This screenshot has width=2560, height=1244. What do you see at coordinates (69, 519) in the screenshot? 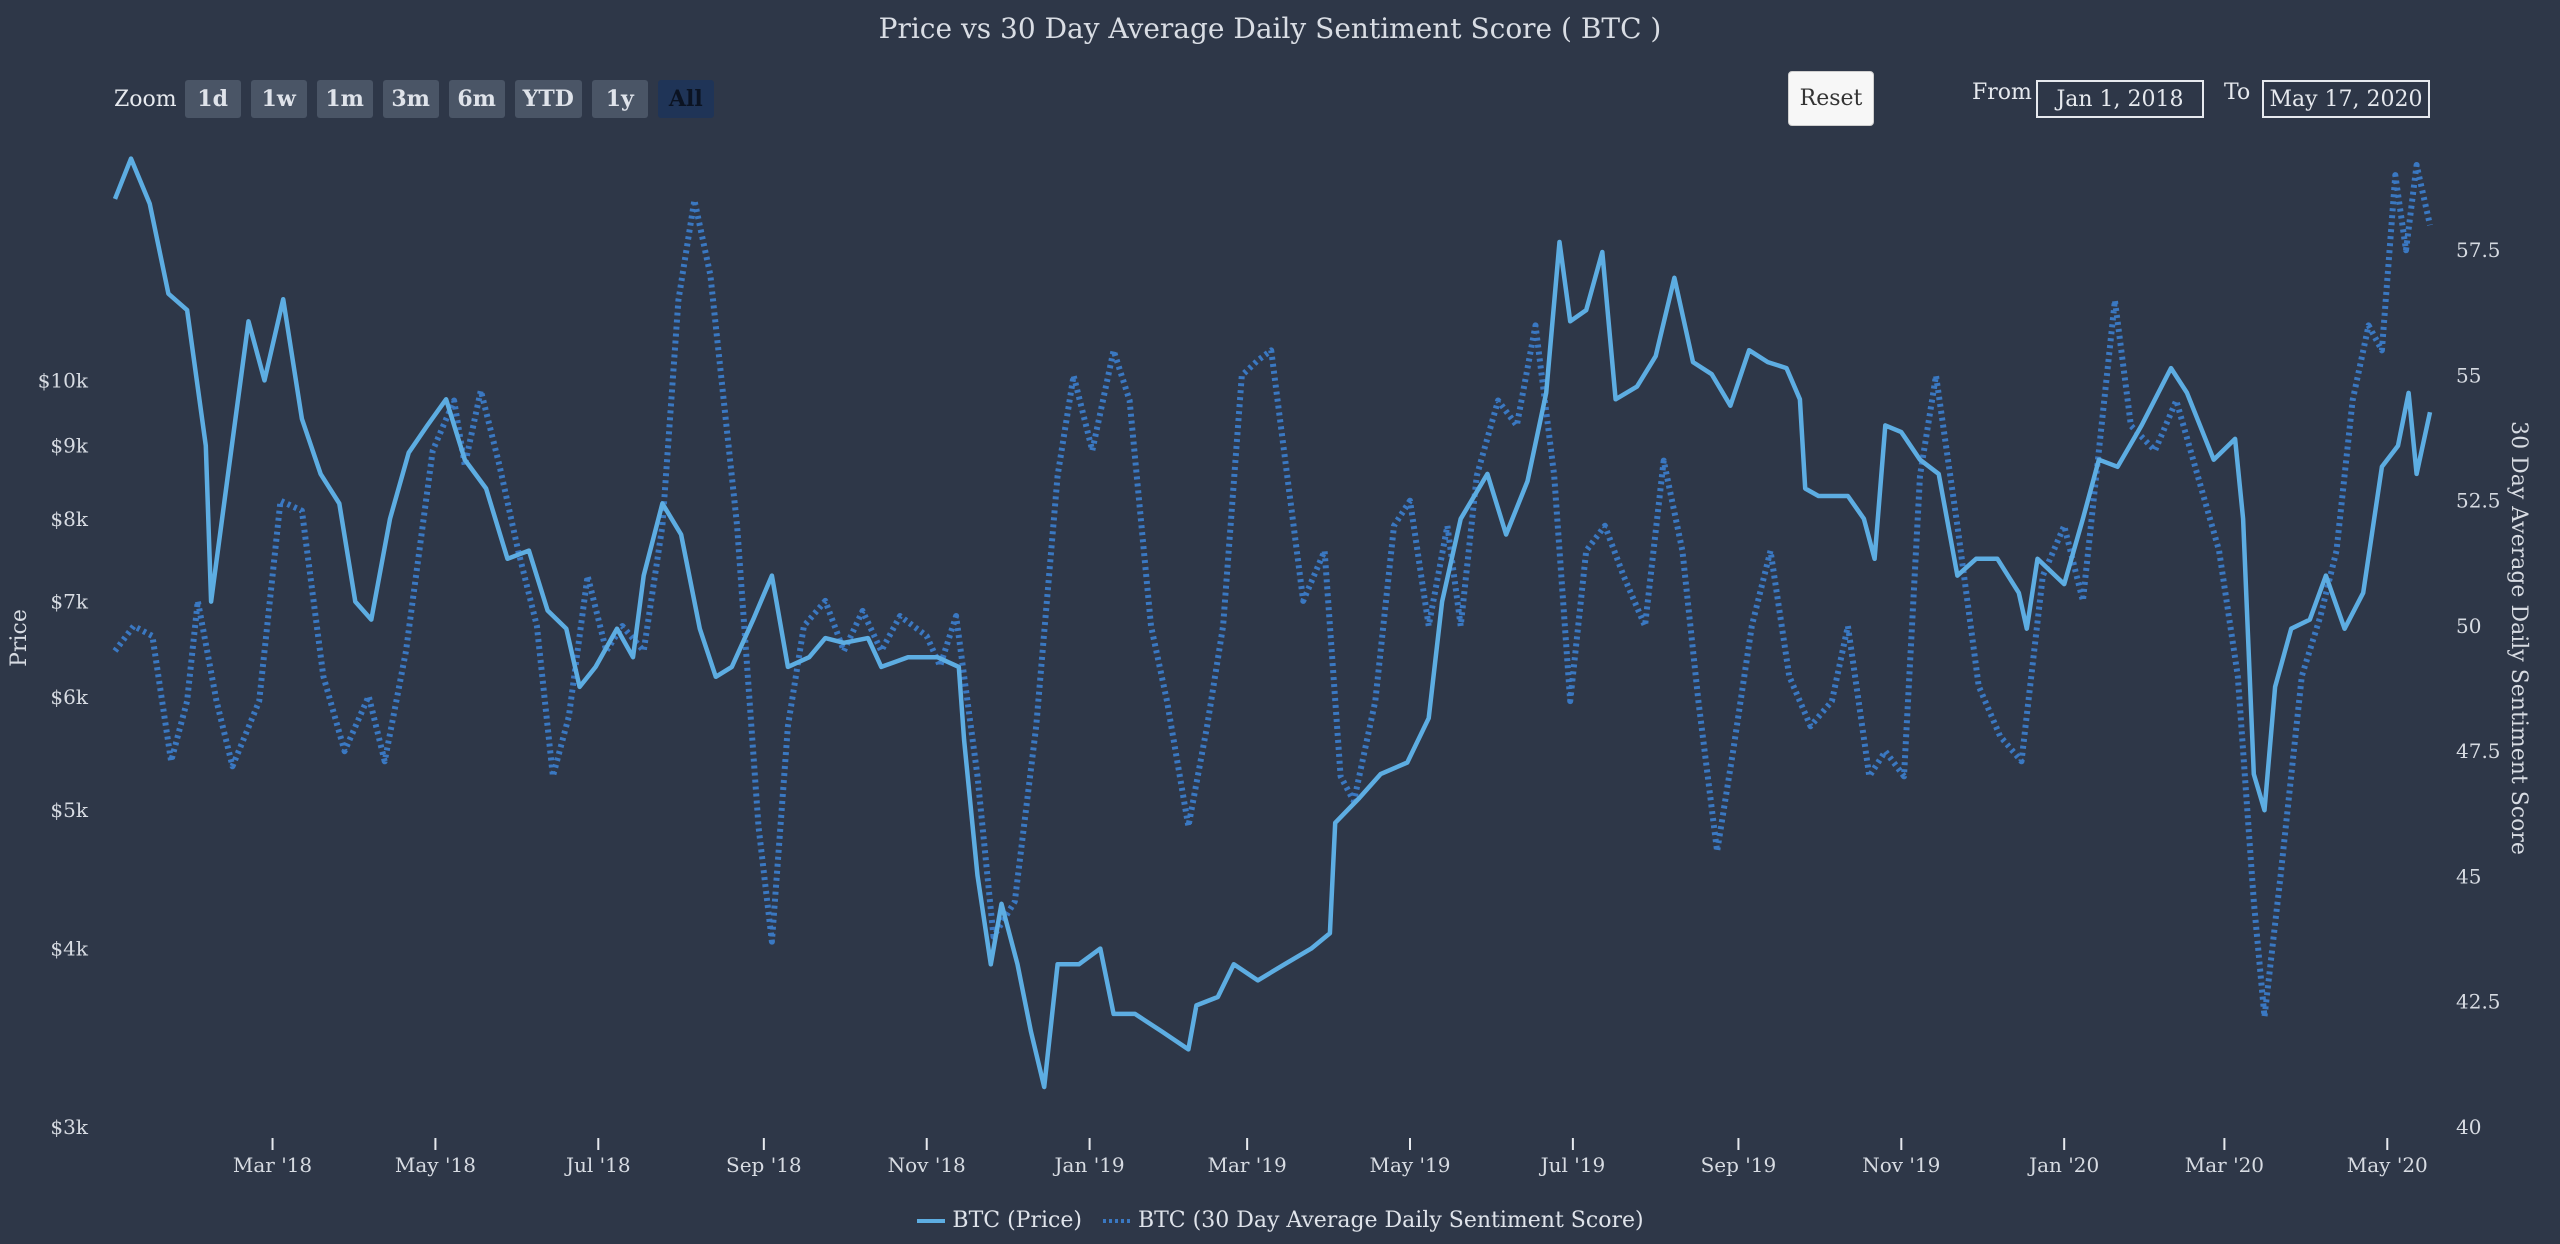
I see `price-tick-label: $8k` at bounding box center [69, 519].